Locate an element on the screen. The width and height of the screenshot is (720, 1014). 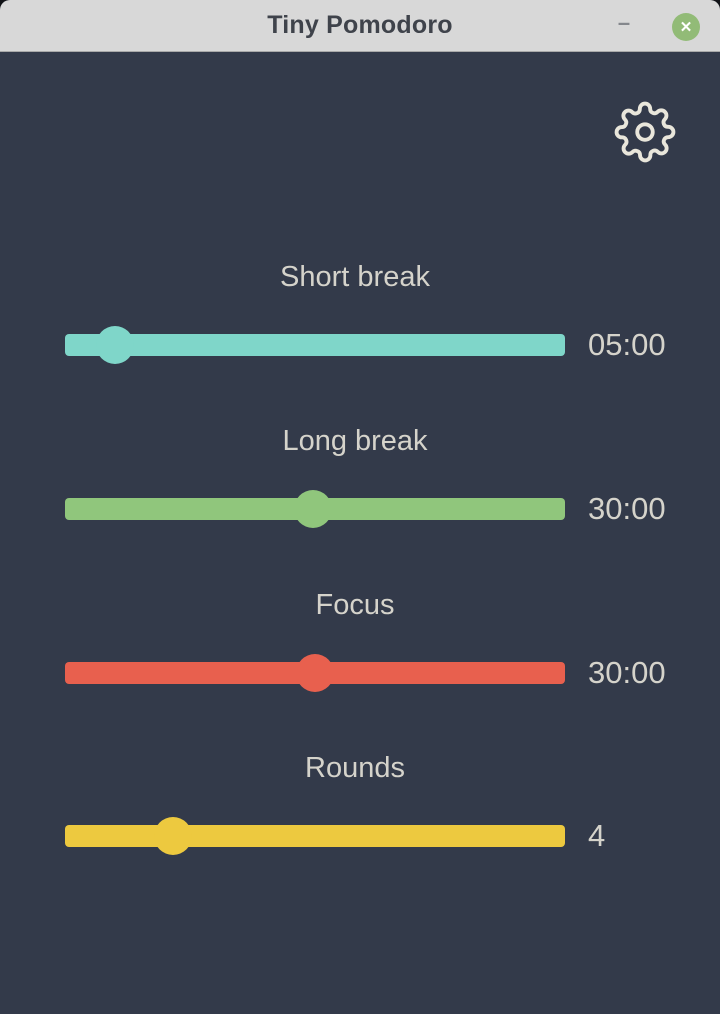
short-break-slider-track is located at coordinates (315, 345).